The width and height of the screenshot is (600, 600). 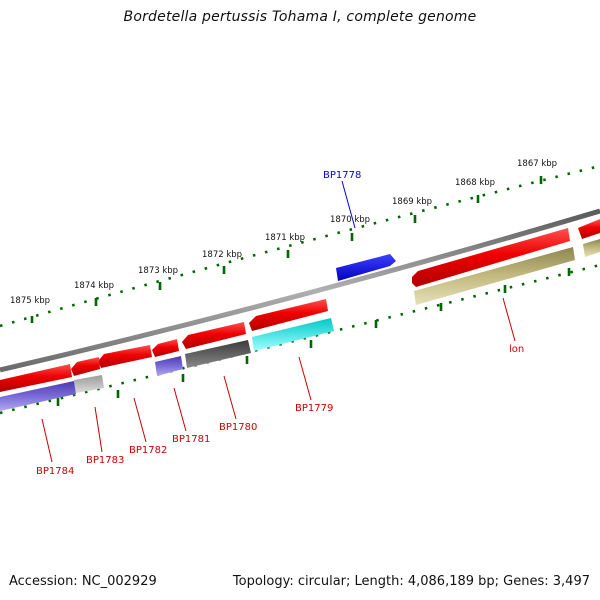 What do you see at coordinates (47, 440) in the screenshot?
I see `leader-bp1784` at bounding box center [47, 440].